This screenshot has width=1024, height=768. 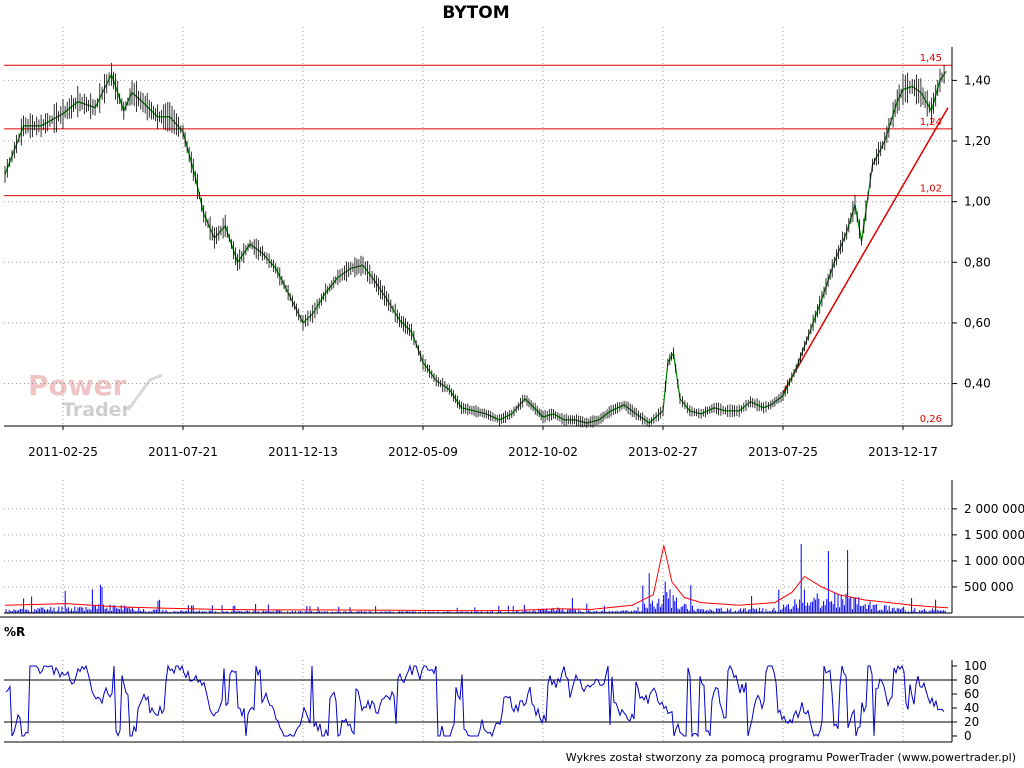 What do you see at coordinates (77, 385) in the screenshot?
I see `watermark-power: Power` at bounding box center [77, 385].